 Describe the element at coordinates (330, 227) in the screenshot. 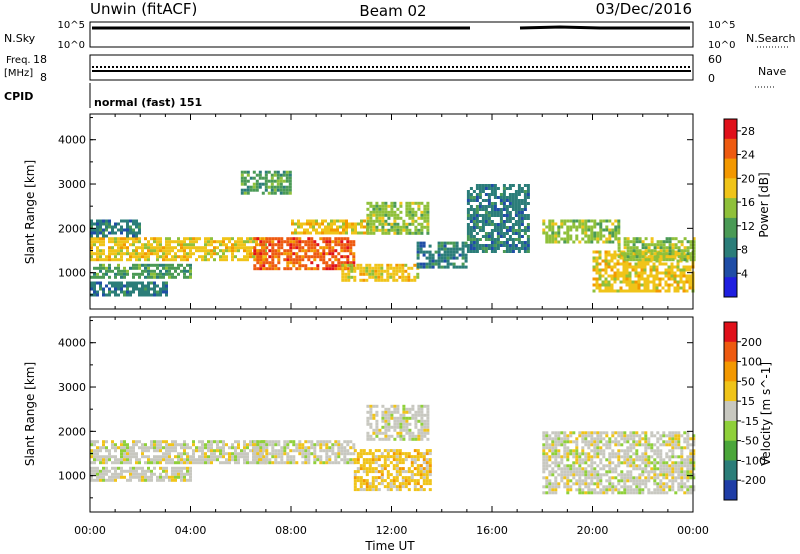

I see `heatmap-region` at that location.